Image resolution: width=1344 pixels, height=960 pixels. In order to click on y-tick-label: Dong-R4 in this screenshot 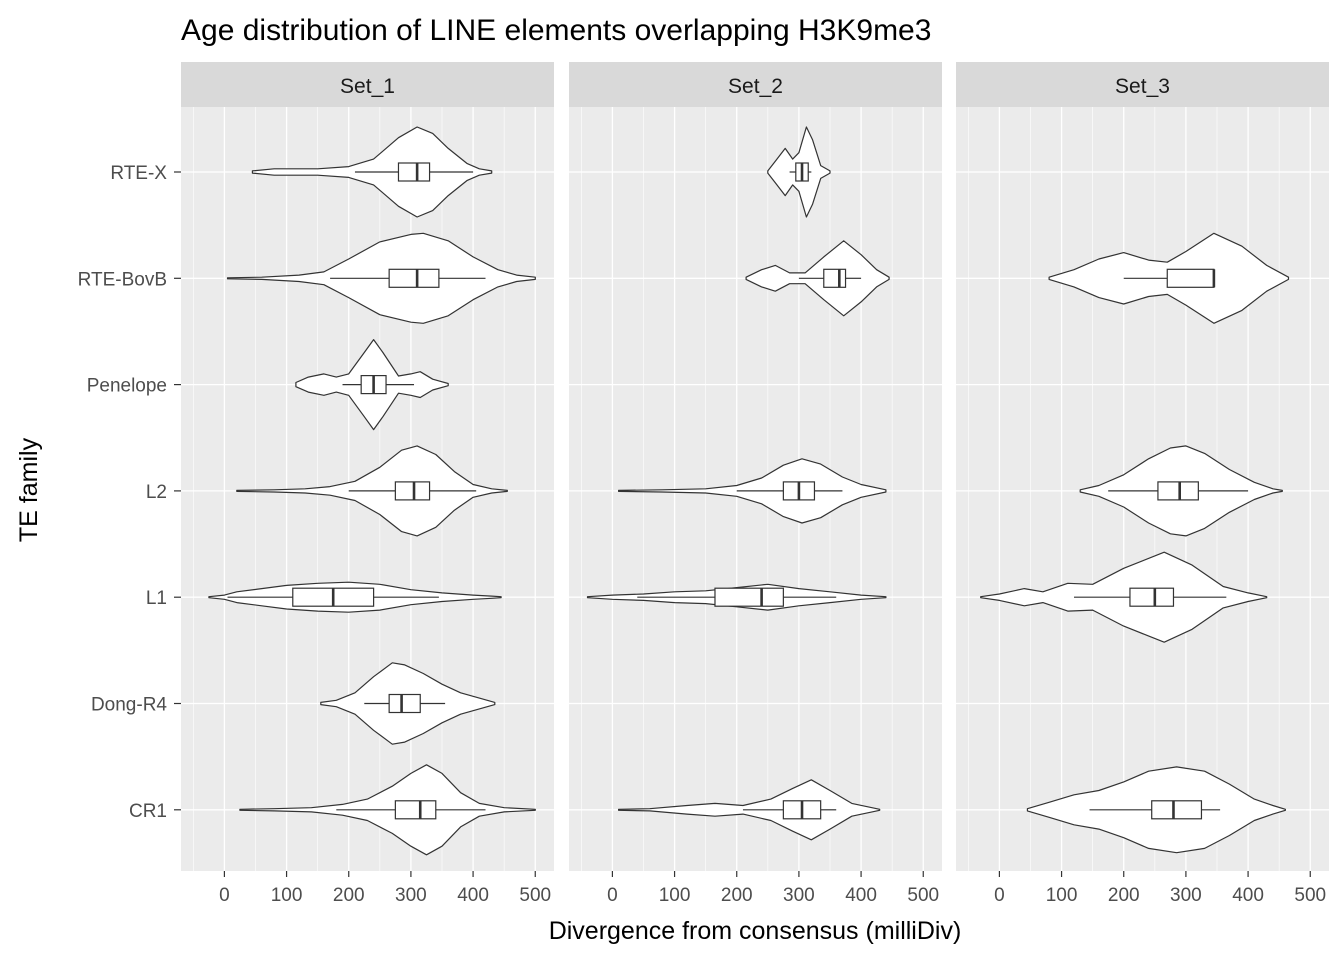, I will do `click(129, 705)`.